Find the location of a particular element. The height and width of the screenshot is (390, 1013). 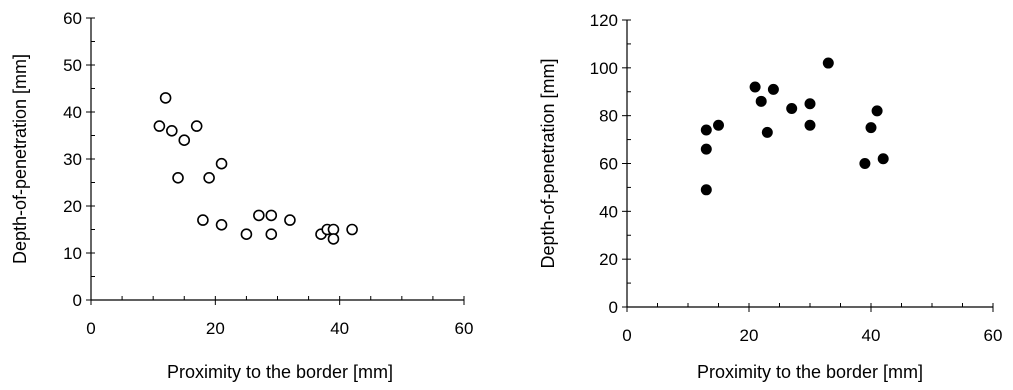

y-tick-label: 30 is located at coordinates (72, 159).